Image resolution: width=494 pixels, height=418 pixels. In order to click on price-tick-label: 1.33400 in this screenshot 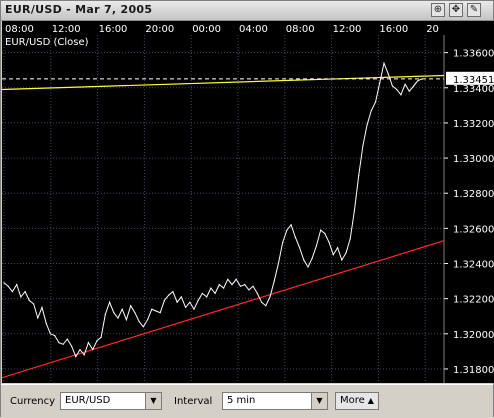, I will do `click(473, 89)`.